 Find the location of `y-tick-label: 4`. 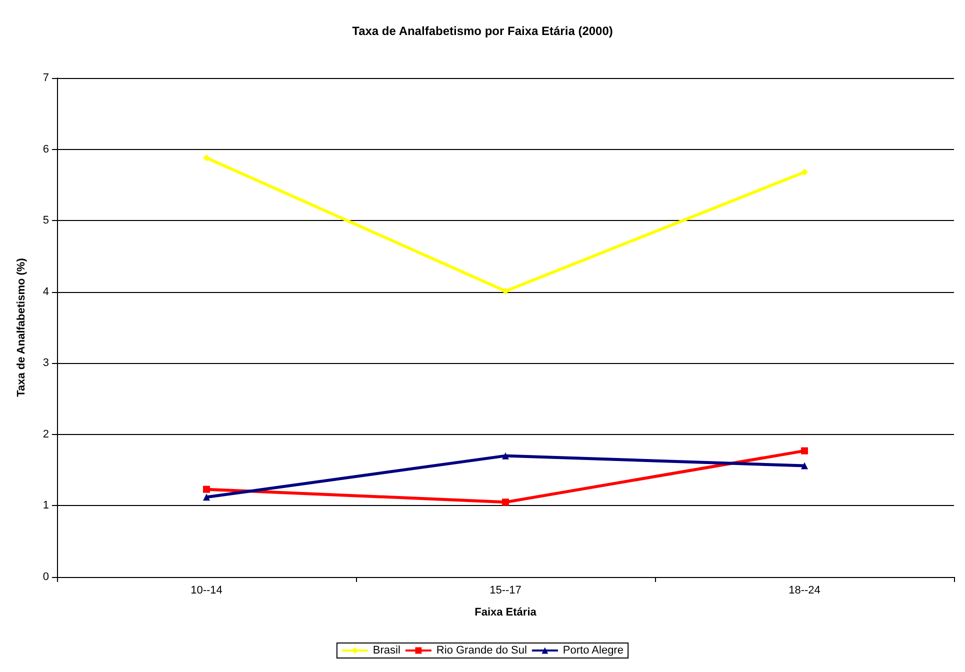

y-tick-label: 4 is located at coordinates (45, 292).